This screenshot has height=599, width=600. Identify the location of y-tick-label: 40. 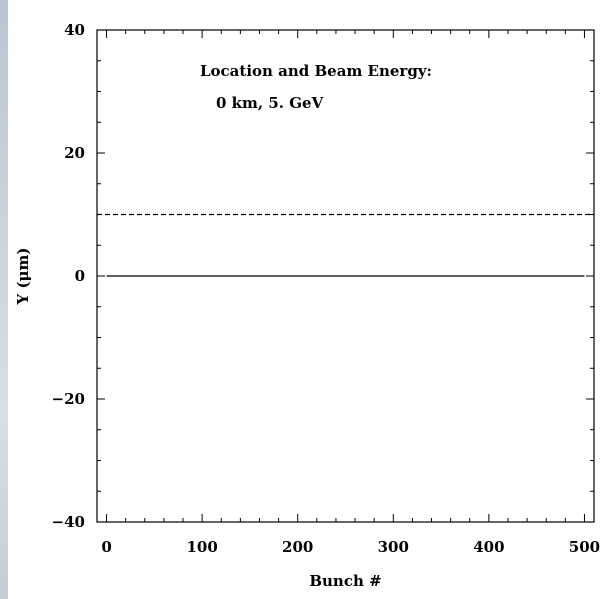
(74, 30).